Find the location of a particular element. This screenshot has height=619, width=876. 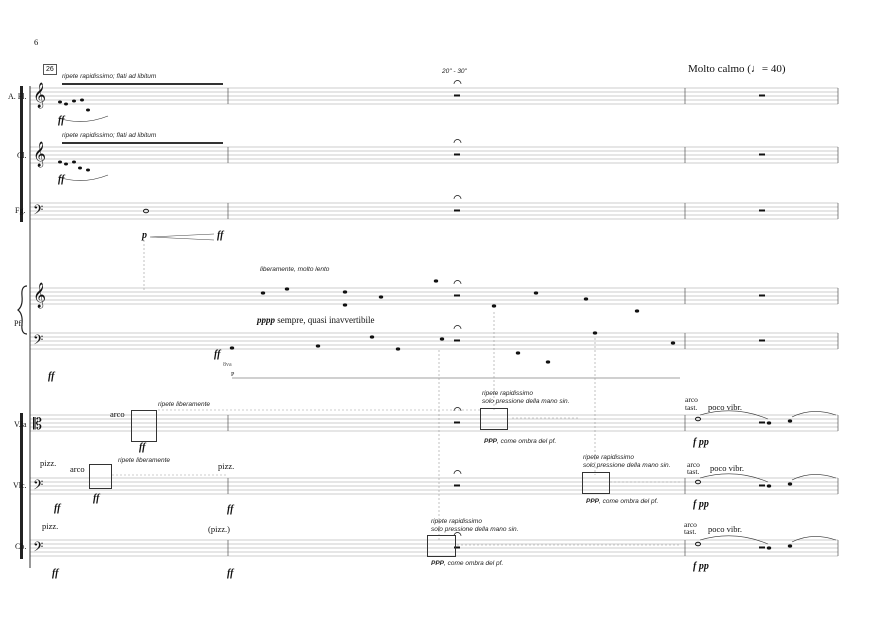

vla-shadow-text: , come ombra del pf. is located at coordinates (527, 441).